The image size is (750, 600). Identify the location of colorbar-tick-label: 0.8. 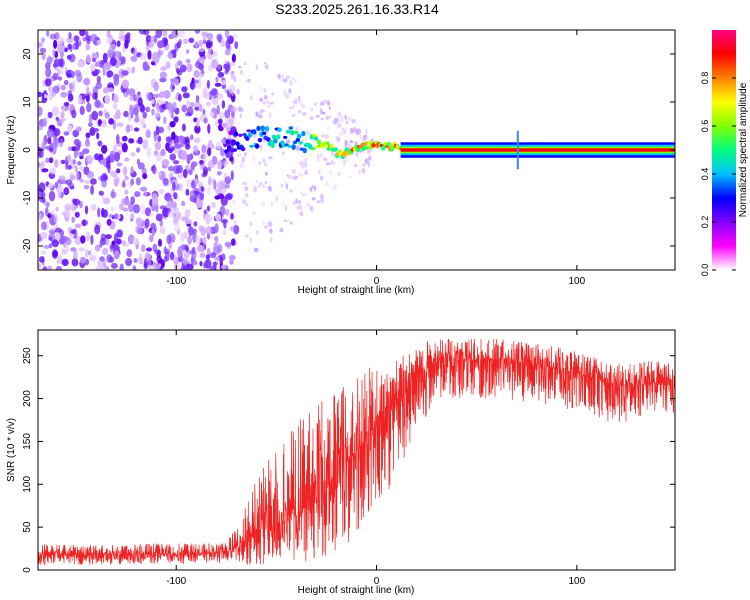
(705, 78).